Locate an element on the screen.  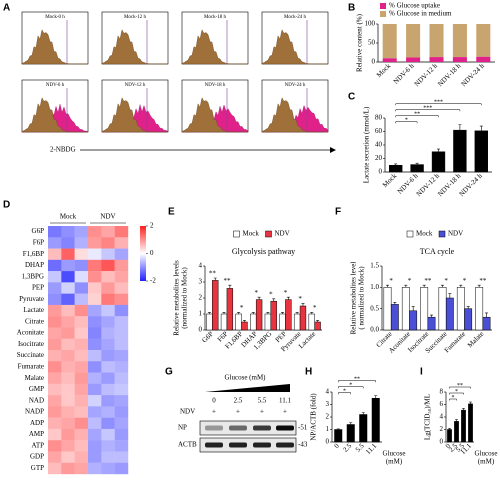
panel-letter: E is located at coordinates (171, 212).